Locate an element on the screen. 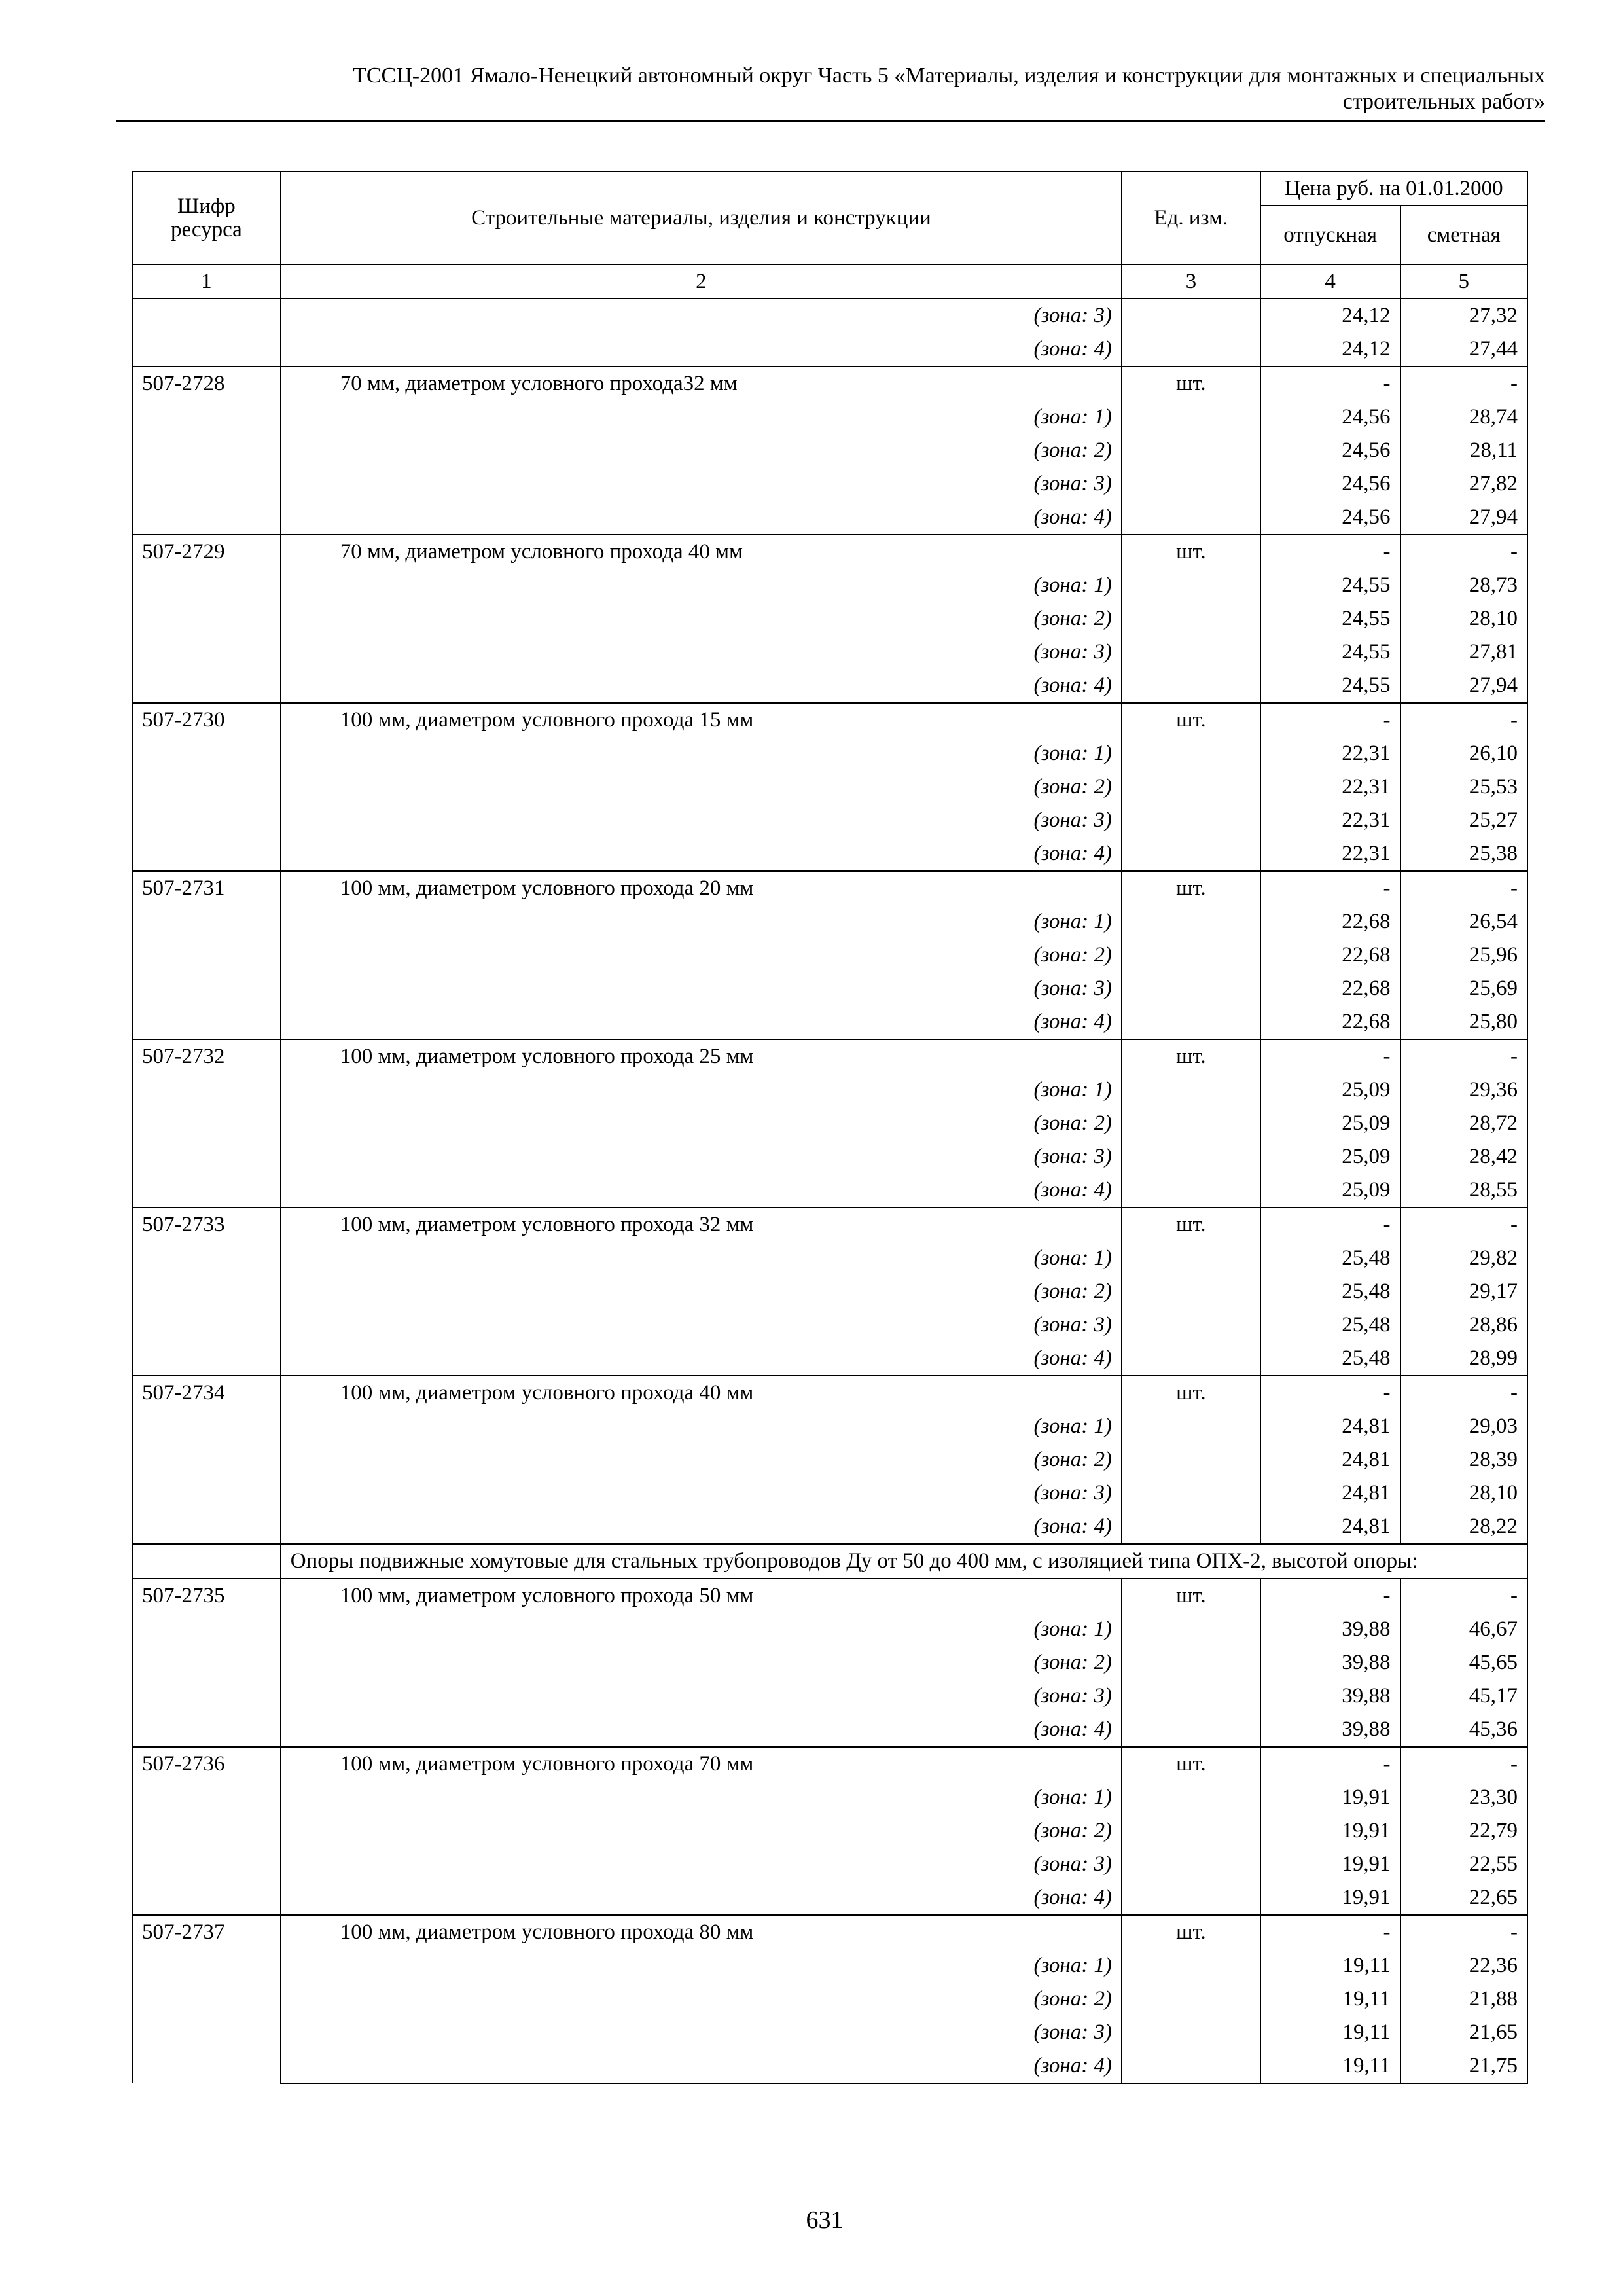 Image resolution: width=1623 pixels, height=2296 pixels. zone-row: (зона: 3) 24,81 28,10 is located at coordinates (830, 1494).